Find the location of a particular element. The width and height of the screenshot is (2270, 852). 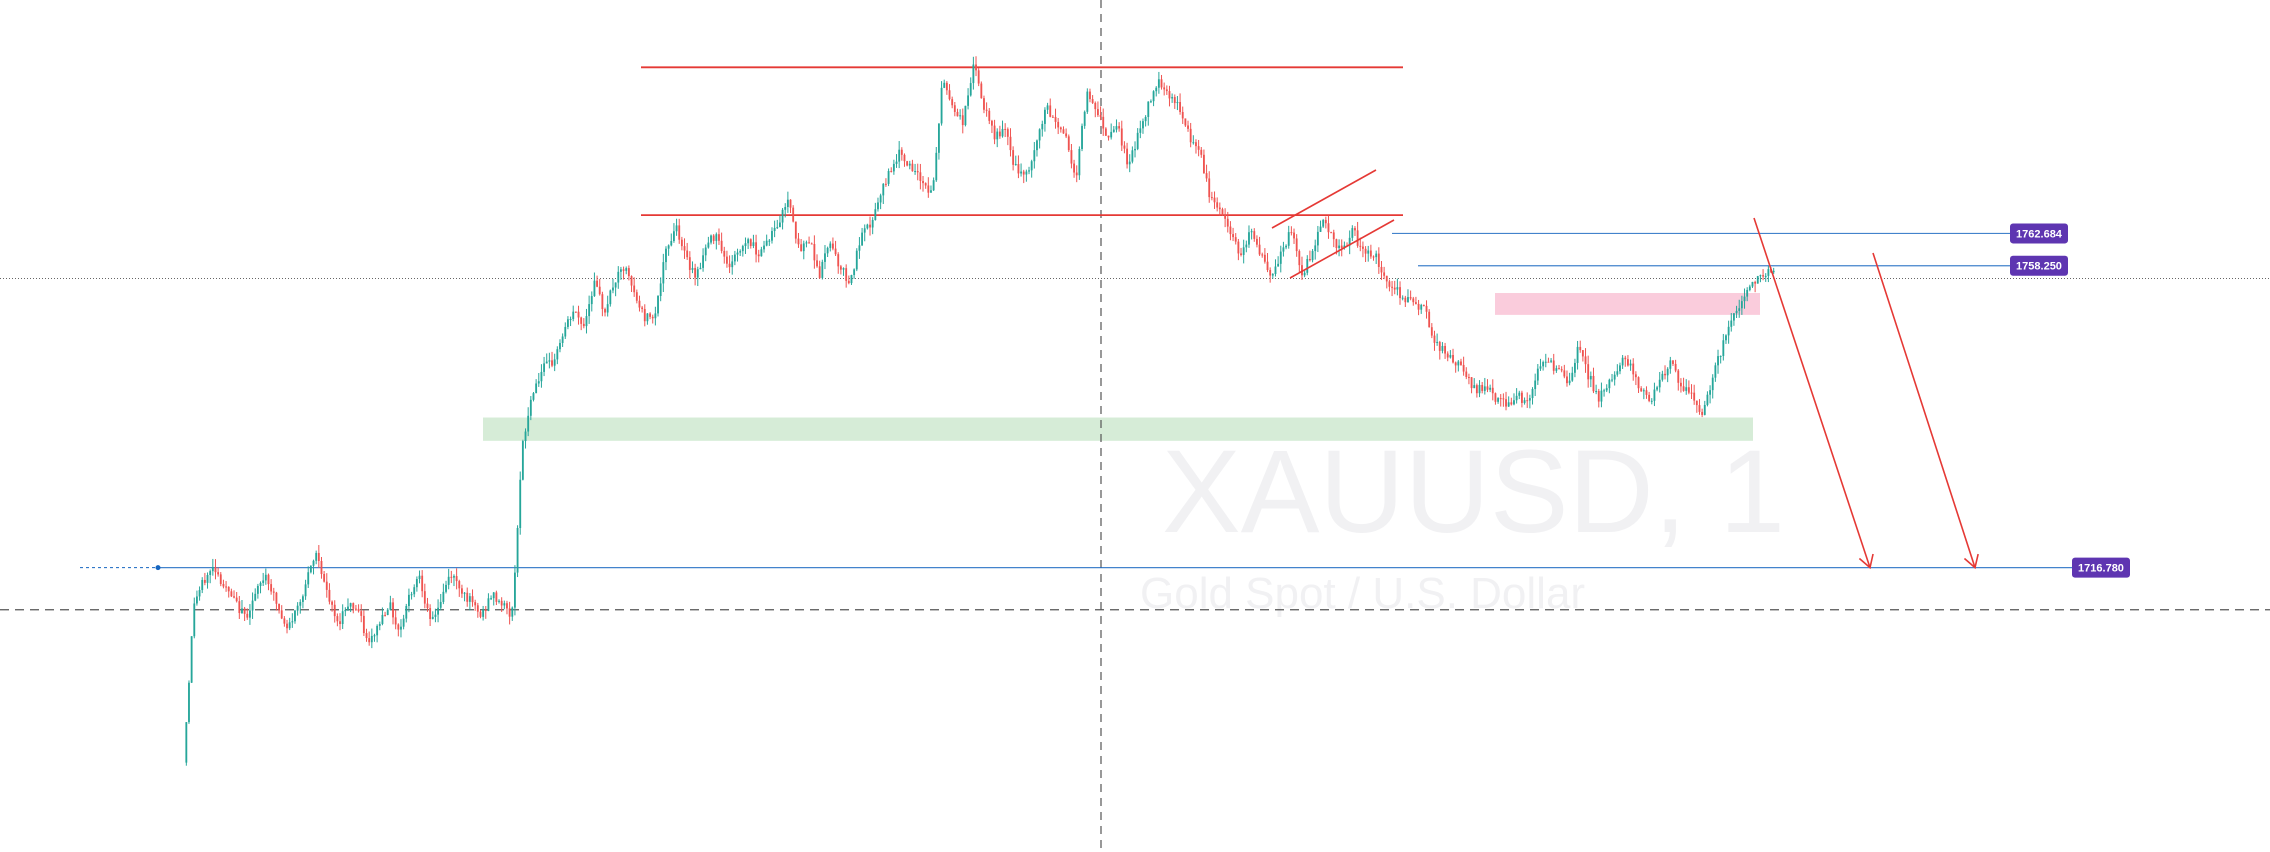

watermark-description: Gold Spot / U.S. Dollar is located at coordinates (1362, 593).